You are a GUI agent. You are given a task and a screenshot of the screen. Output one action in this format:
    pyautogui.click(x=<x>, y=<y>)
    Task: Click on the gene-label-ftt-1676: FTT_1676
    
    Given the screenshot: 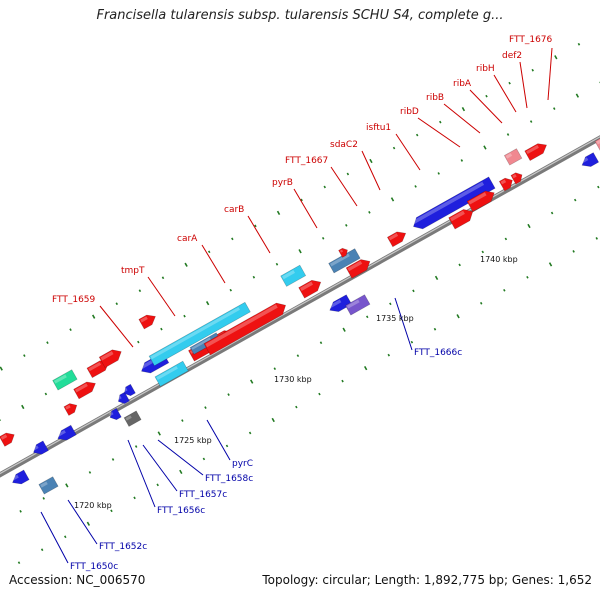 What is the action you would take?
    pyautogui.click(x=531, y=40)
    